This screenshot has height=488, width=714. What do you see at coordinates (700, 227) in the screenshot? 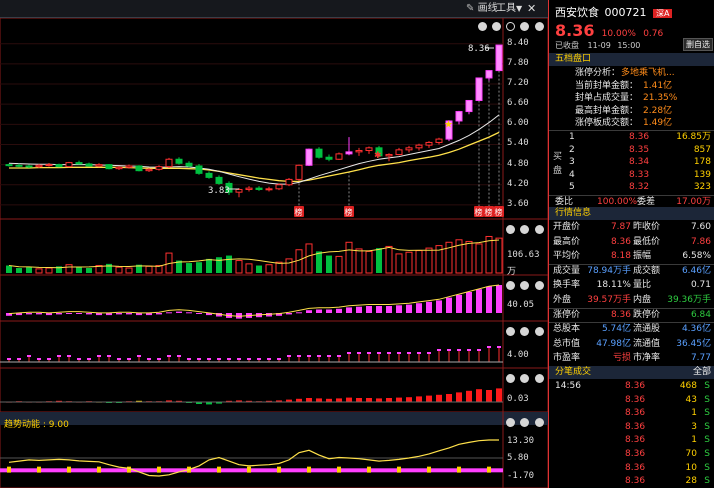
I see `quote-value: 7.60` at bounding box center [700, 227].